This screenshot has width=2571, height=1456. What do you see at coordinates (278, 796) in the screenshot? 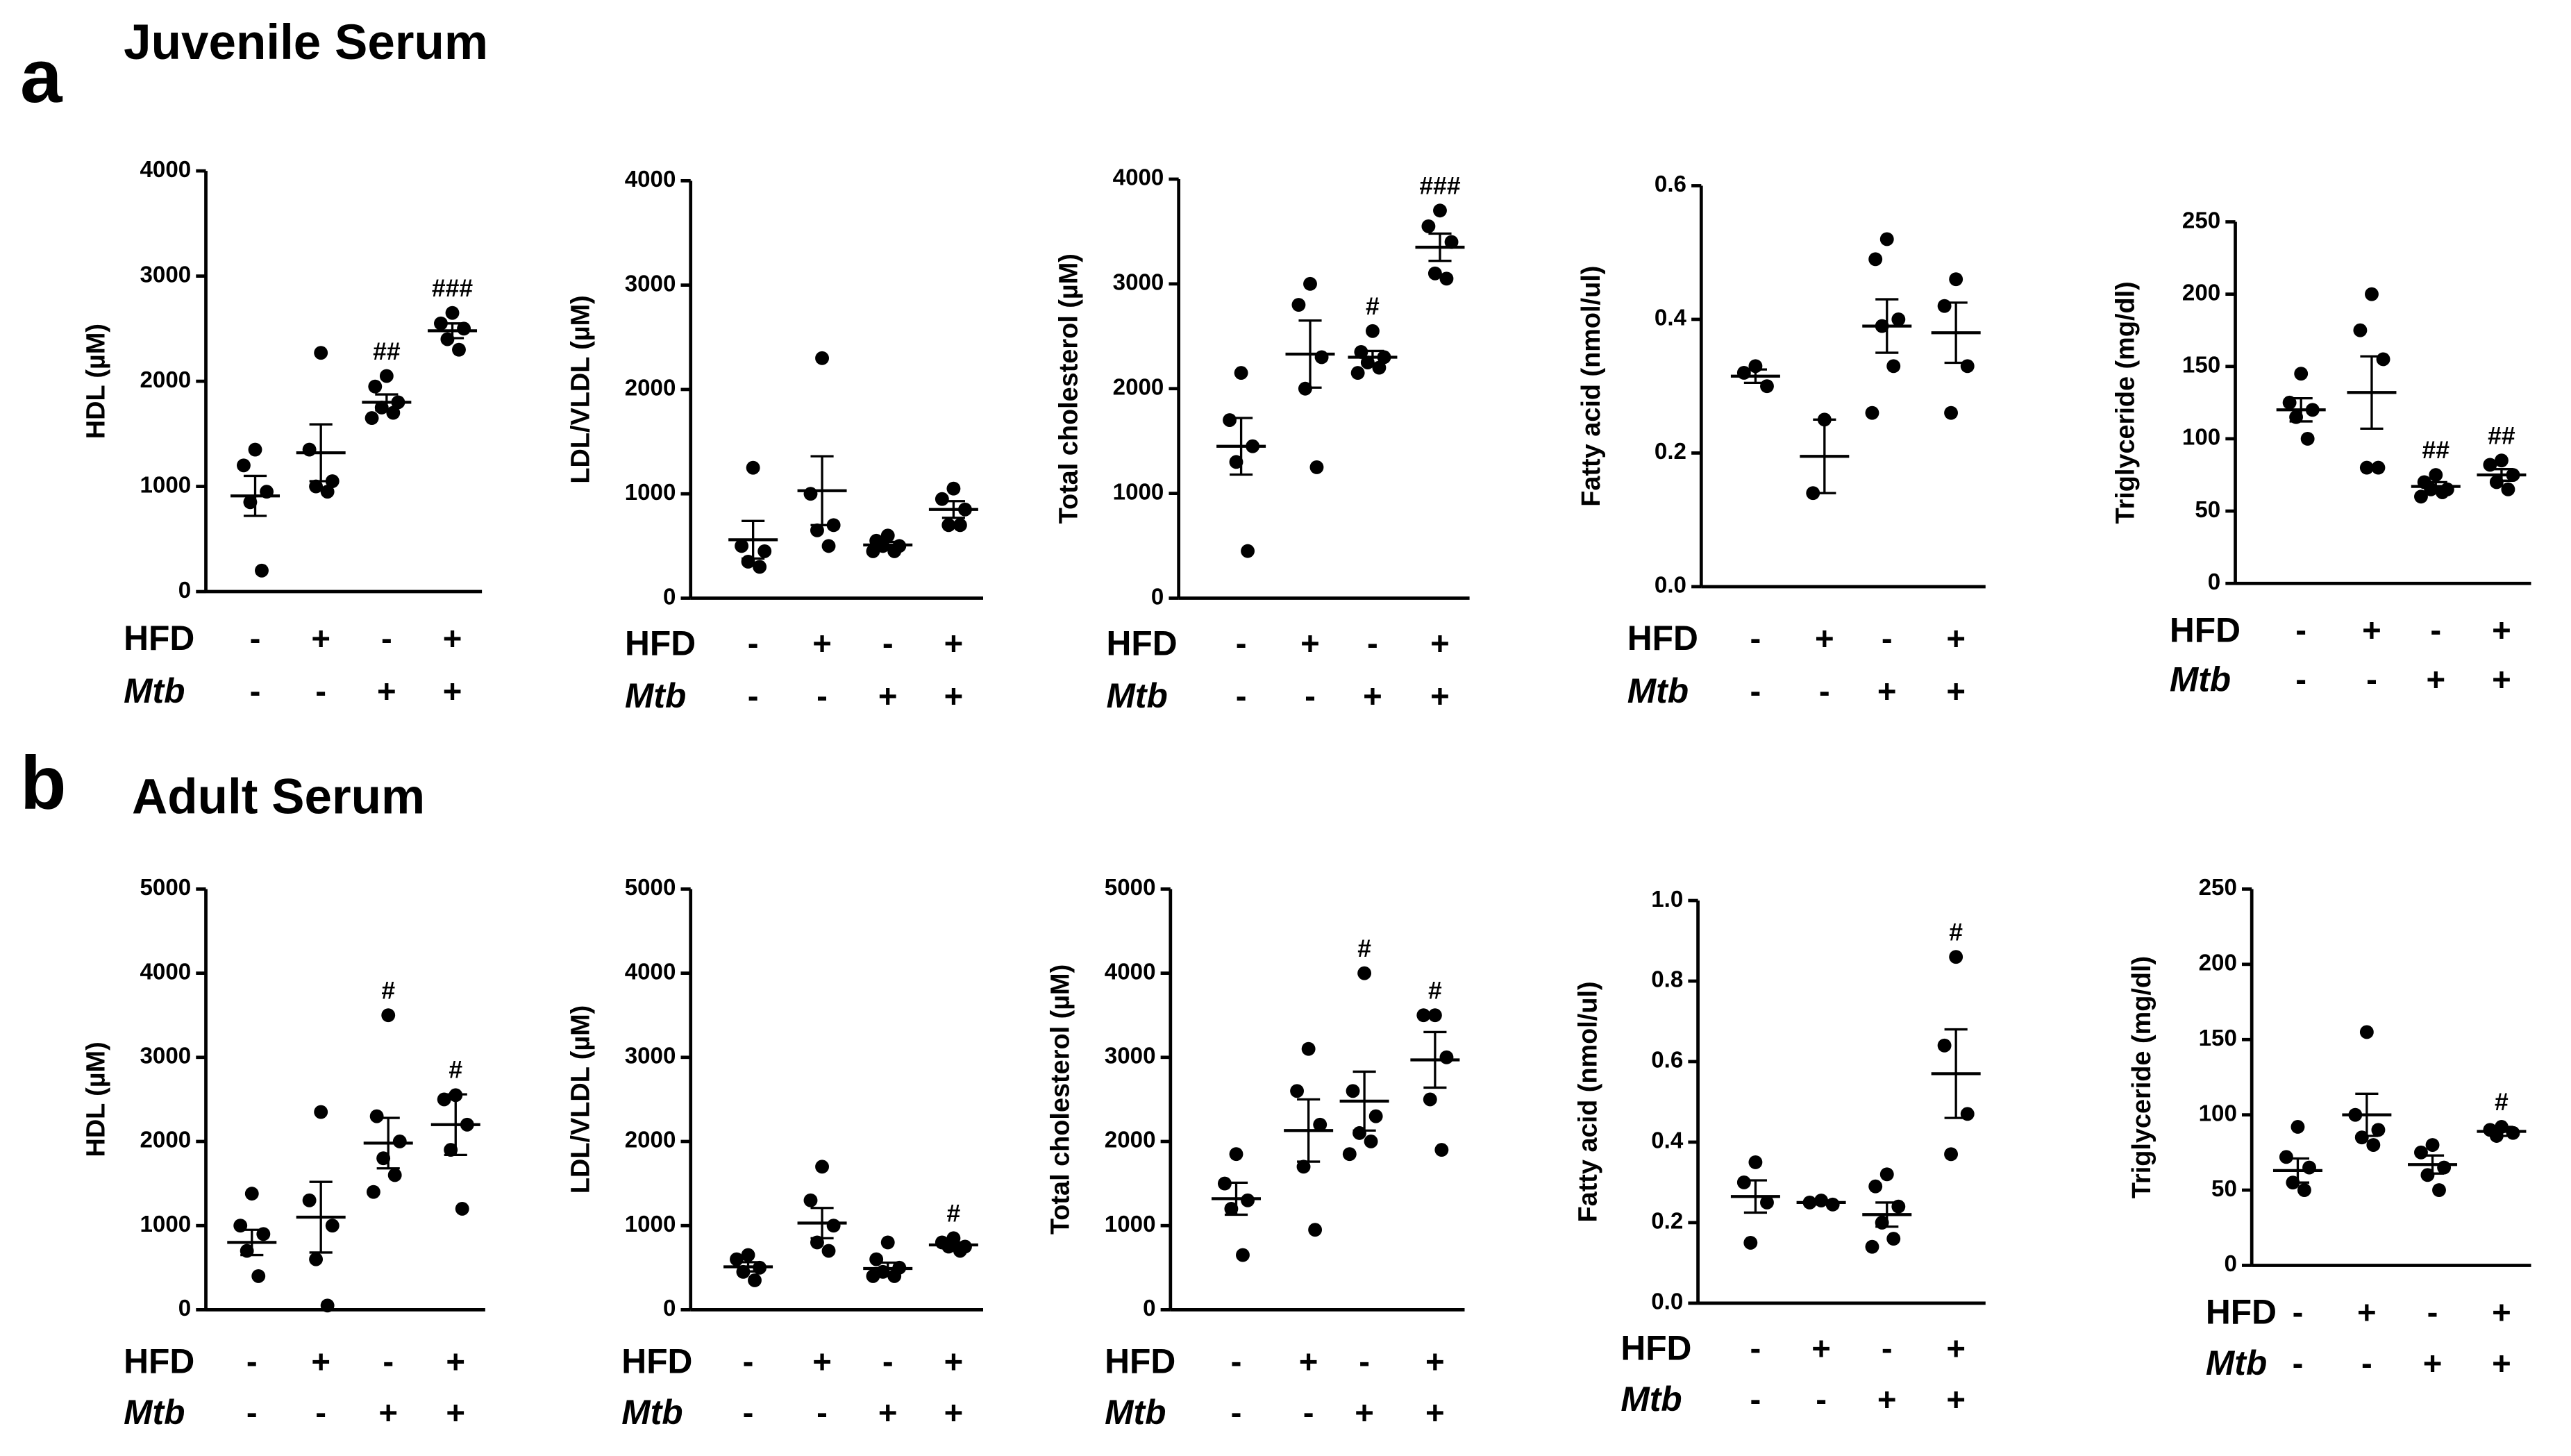
I see `panel-title: Adult Serum` at bounding box center [278, 796].